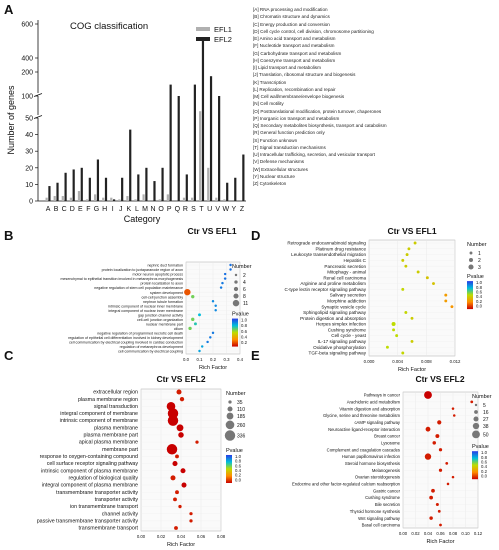  What do you see at coordinates (244, 325) in the screenshot?
I see `color-legend-label-B: 0.8` at bounding box center [244, 325].